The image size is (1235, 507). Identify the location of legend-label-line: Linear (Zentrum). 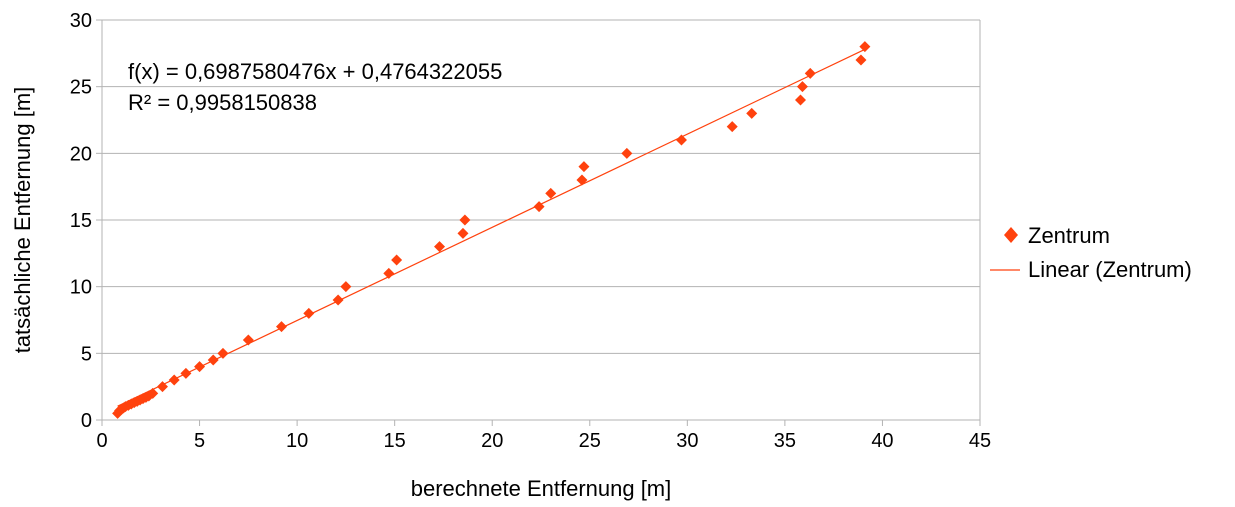
(1110, 269).